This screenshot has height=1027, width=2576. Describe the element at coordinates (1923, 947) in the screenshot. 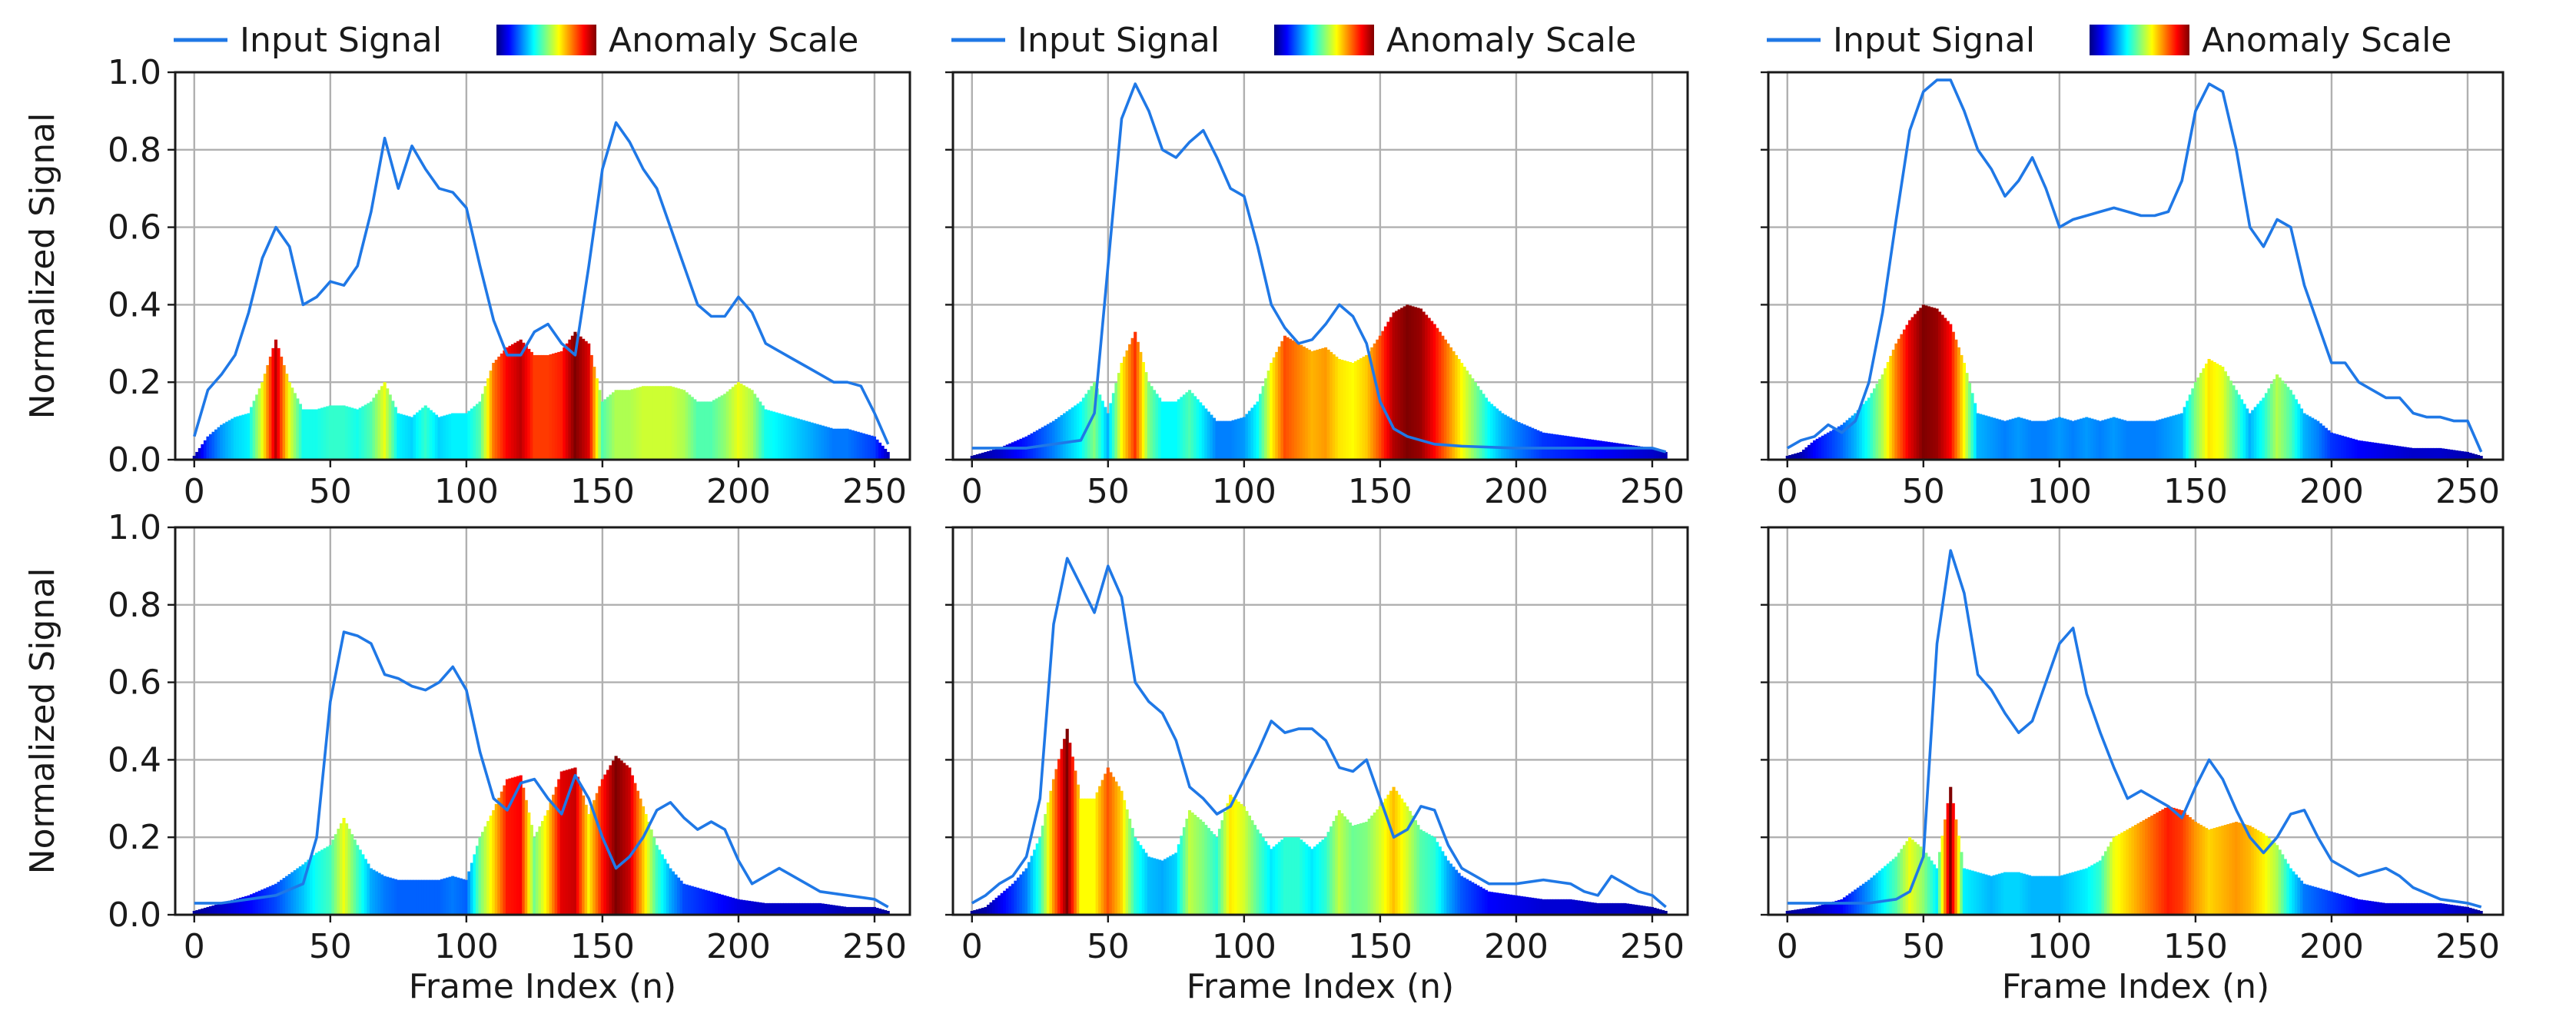

I see `x-tick-label: 50` at that location.